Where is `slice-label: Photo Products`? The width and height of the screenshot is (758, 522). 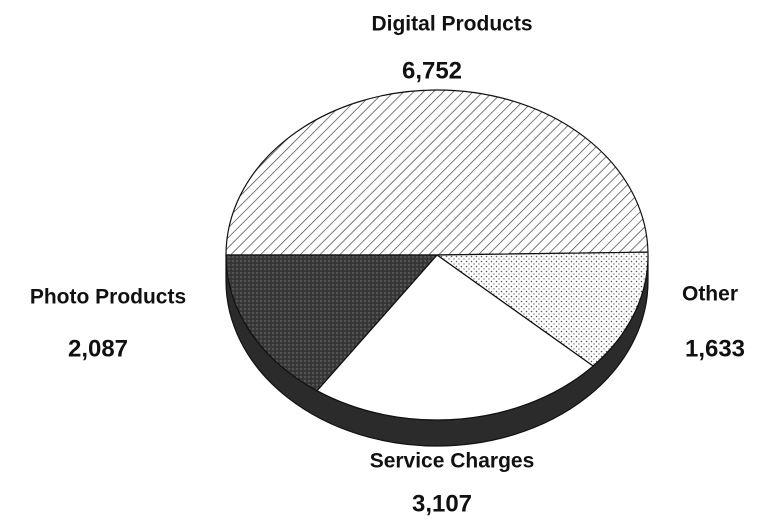 slice-label: Photo Products is located at coordinates (108, 297).